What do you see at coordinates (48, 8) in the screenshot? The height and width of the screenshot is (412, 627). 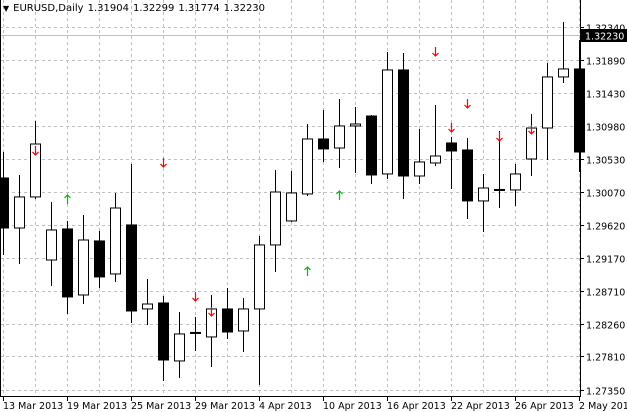 I see `symbol-timeframe: EURUSD,Daily` at bounding box center [48, 8].